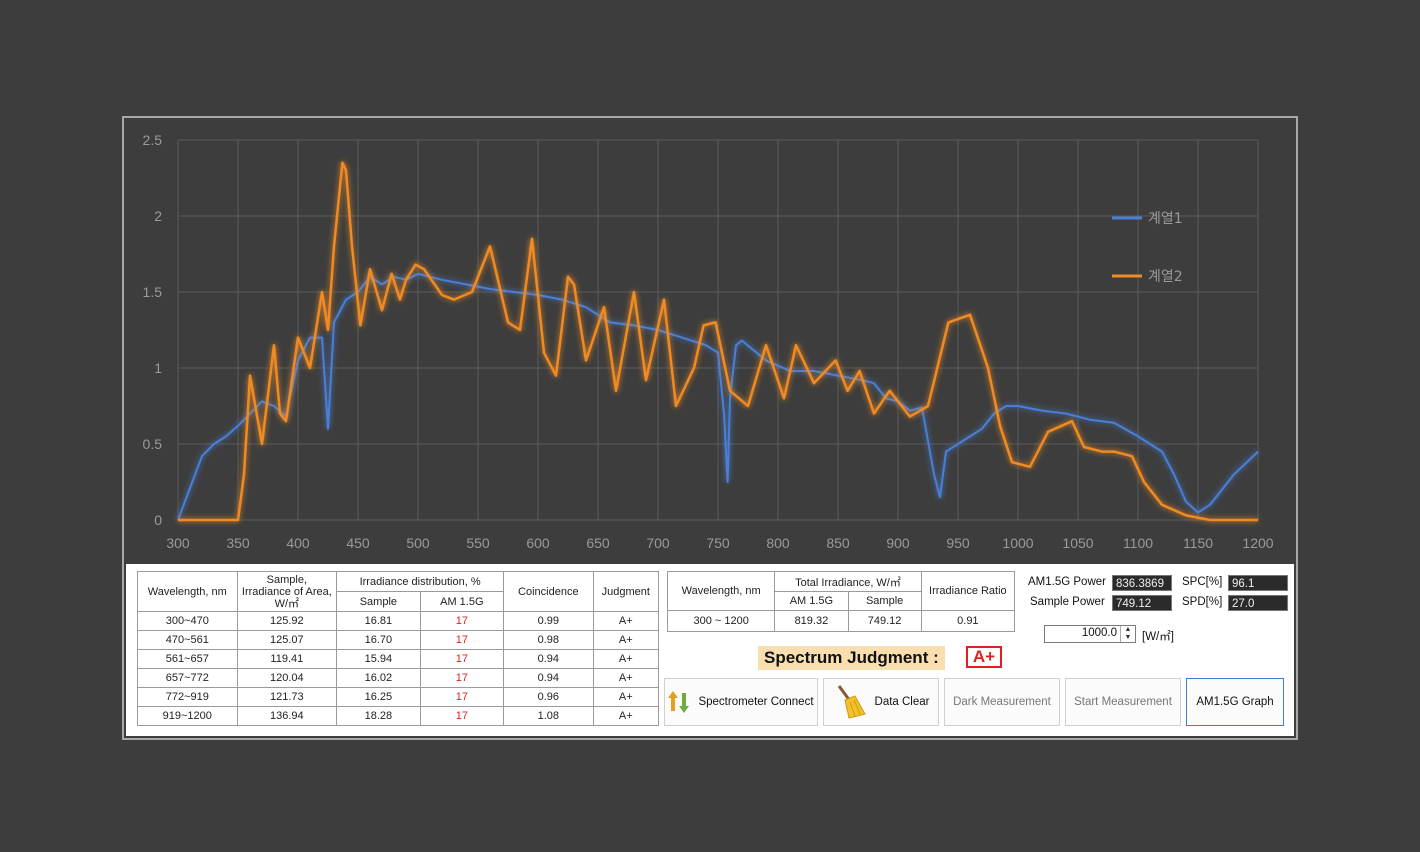 Image resolution: width=1420 pixels, height=852 pixels. What do you see at coordinates (378, 621) in the screenshot?
I see `cell-sample: 16.81` at bounding box center [378, 621].